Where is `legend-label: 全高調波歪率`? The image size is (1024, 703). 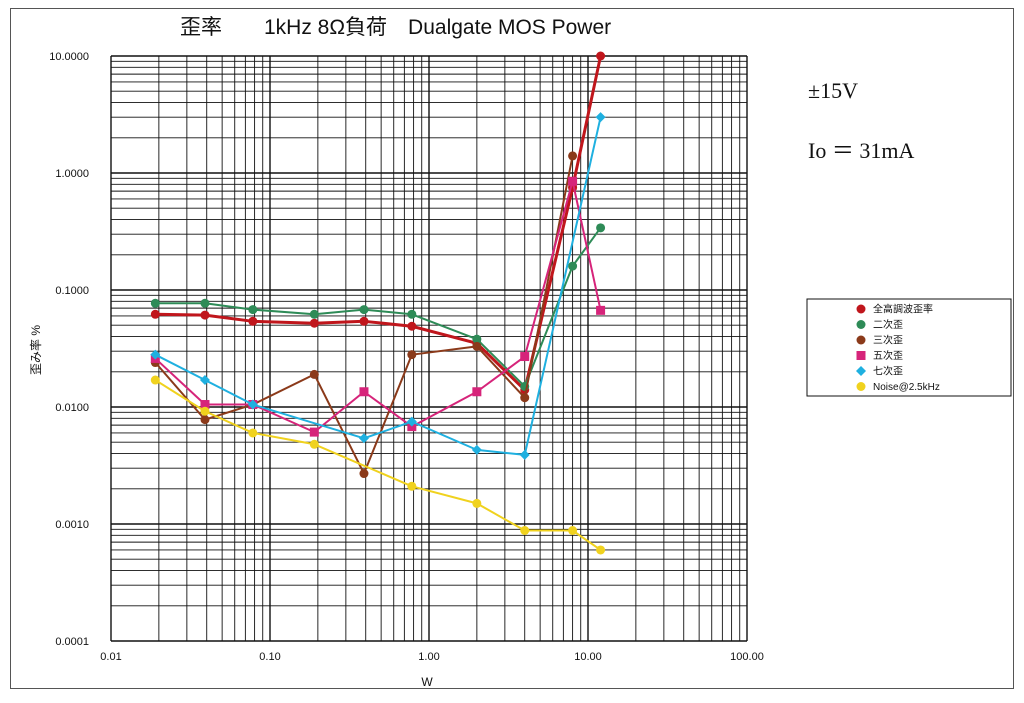 legend-label: 全高調波歪率 is located at coordinates (903, 309).